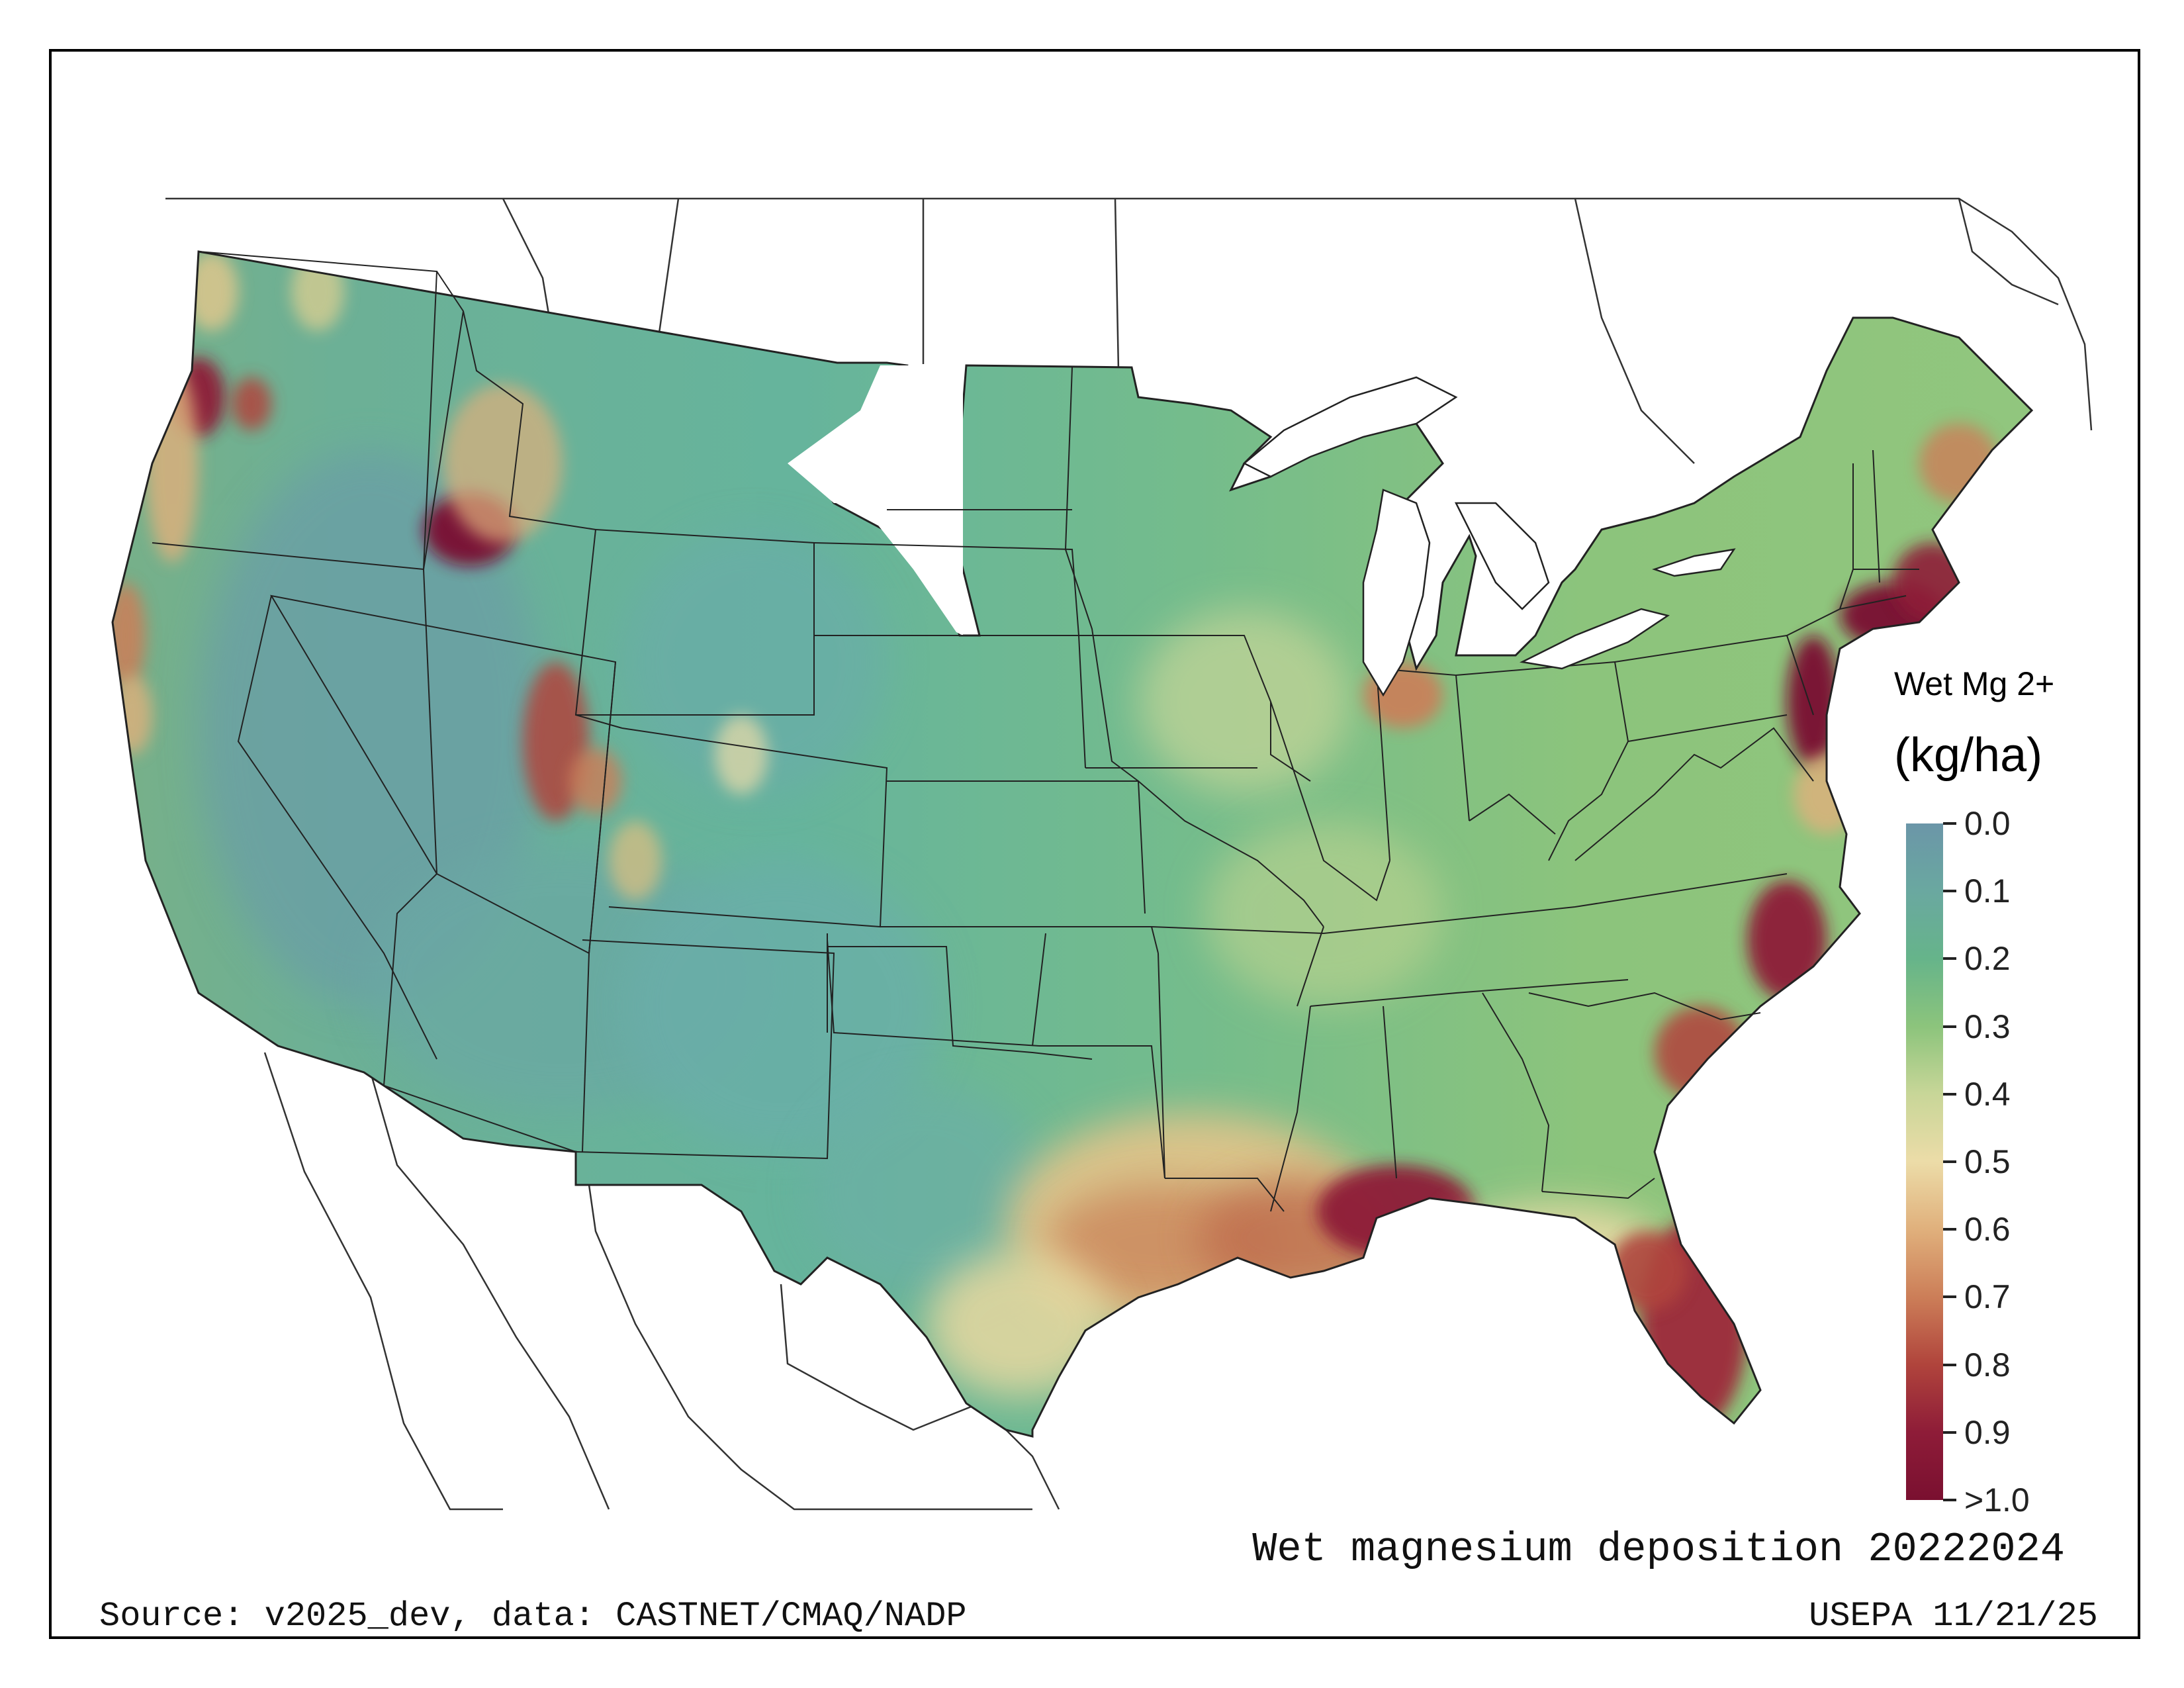 The width and height of the screenshot is (2184, 1688). What do you see at coordinates (1968, 755) in the screenshot?
I see `legend-units: (kg/ha)` at bounding box center [1968, 755].